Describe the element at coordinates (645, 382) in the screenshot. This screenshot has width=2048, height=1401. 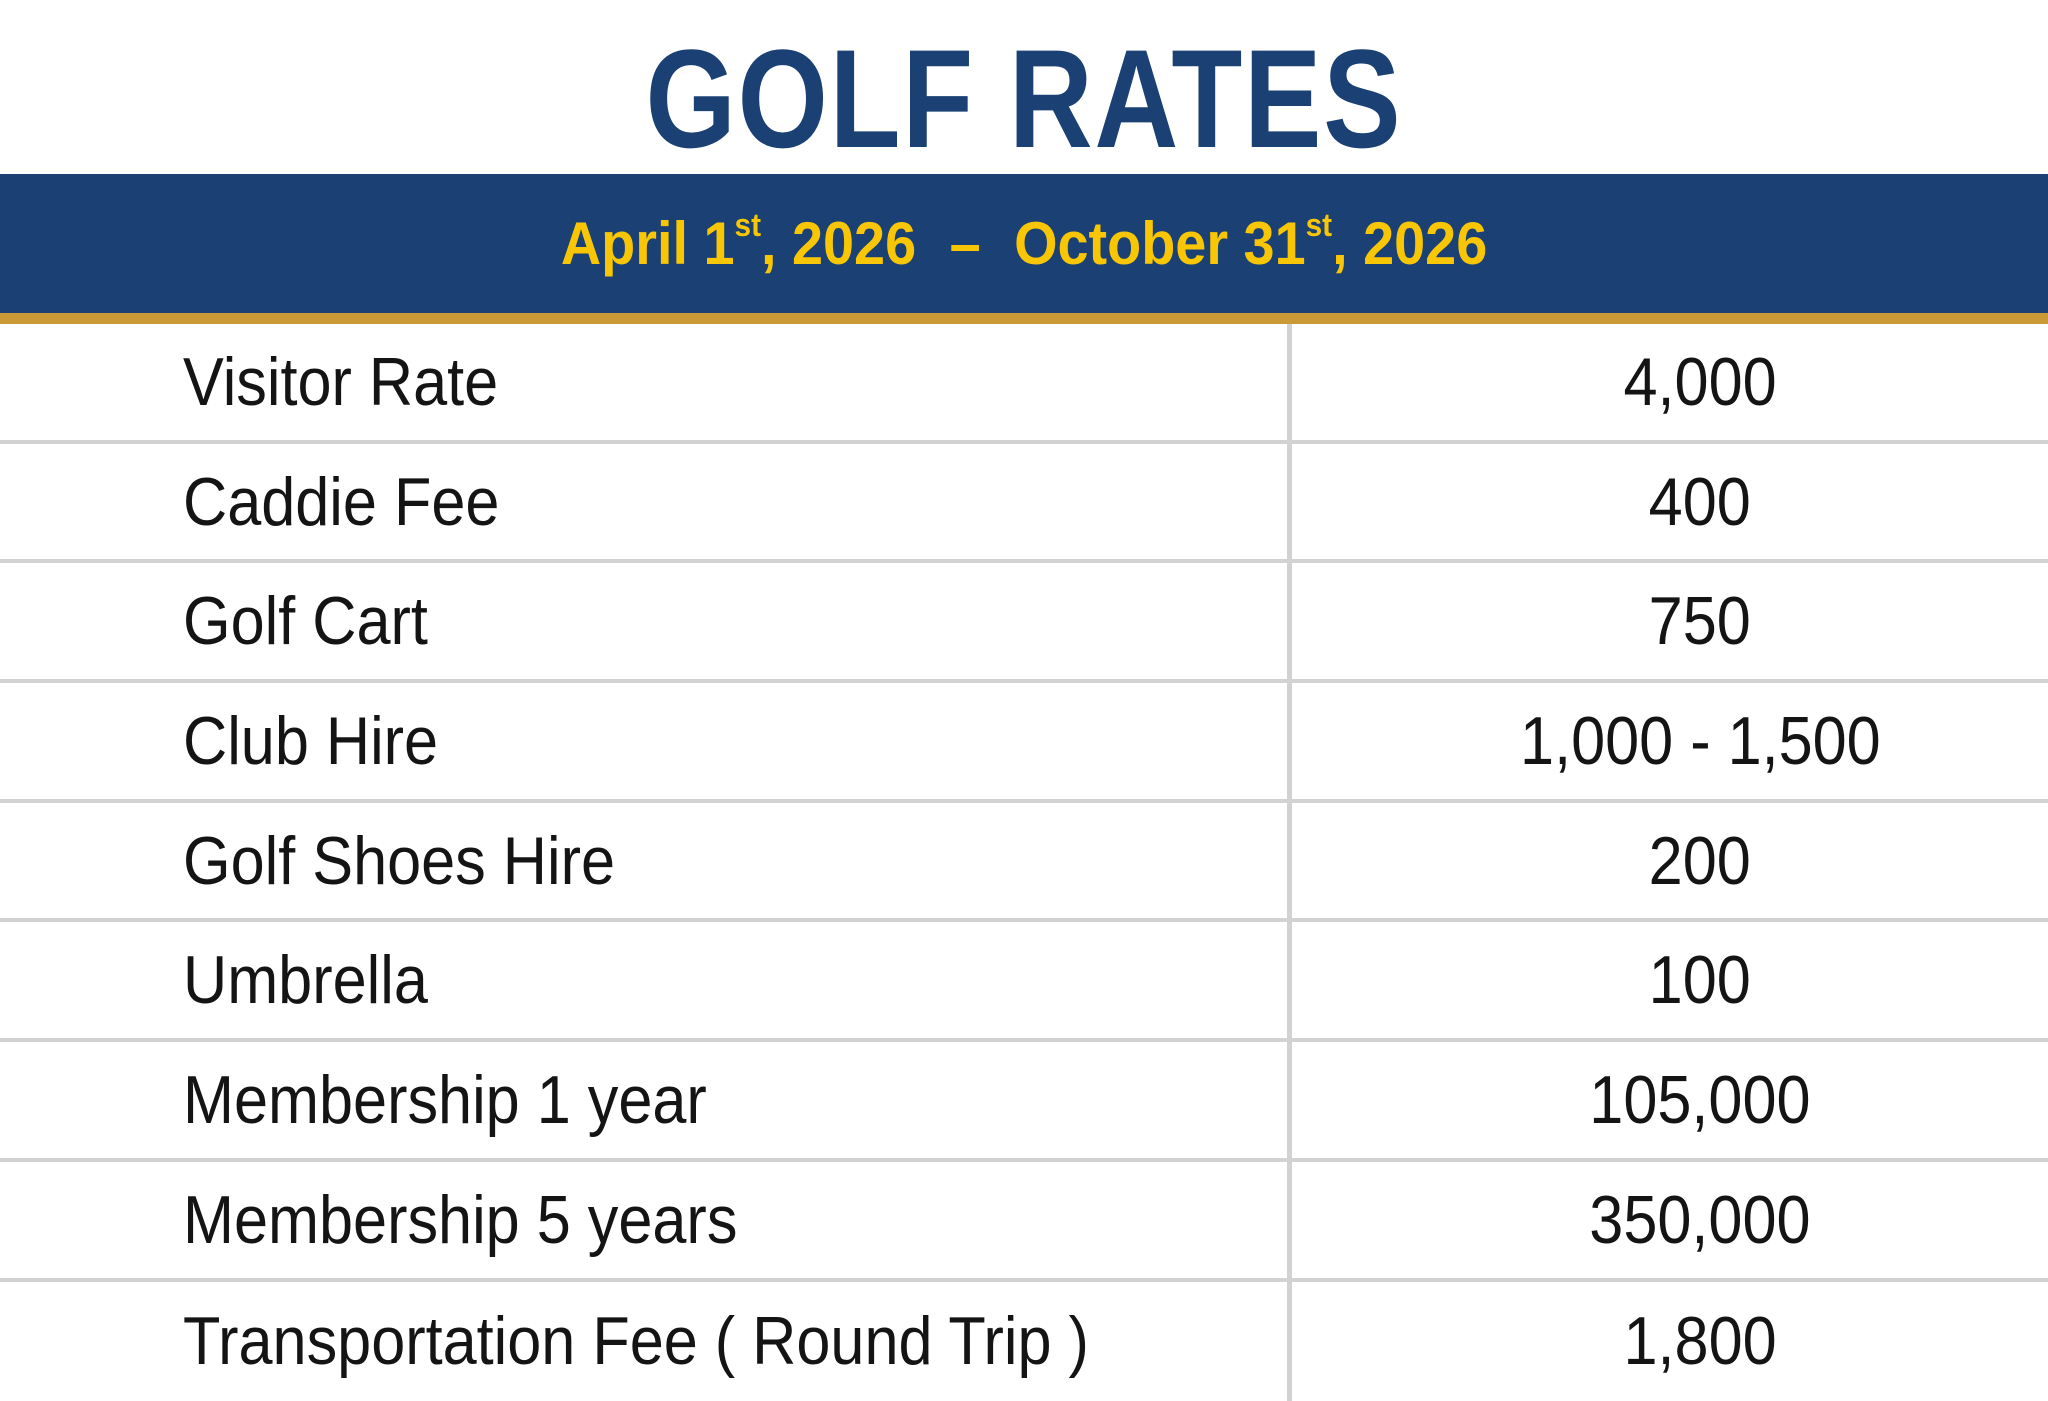
I see `rate-label: Visitor Rate` at that location.